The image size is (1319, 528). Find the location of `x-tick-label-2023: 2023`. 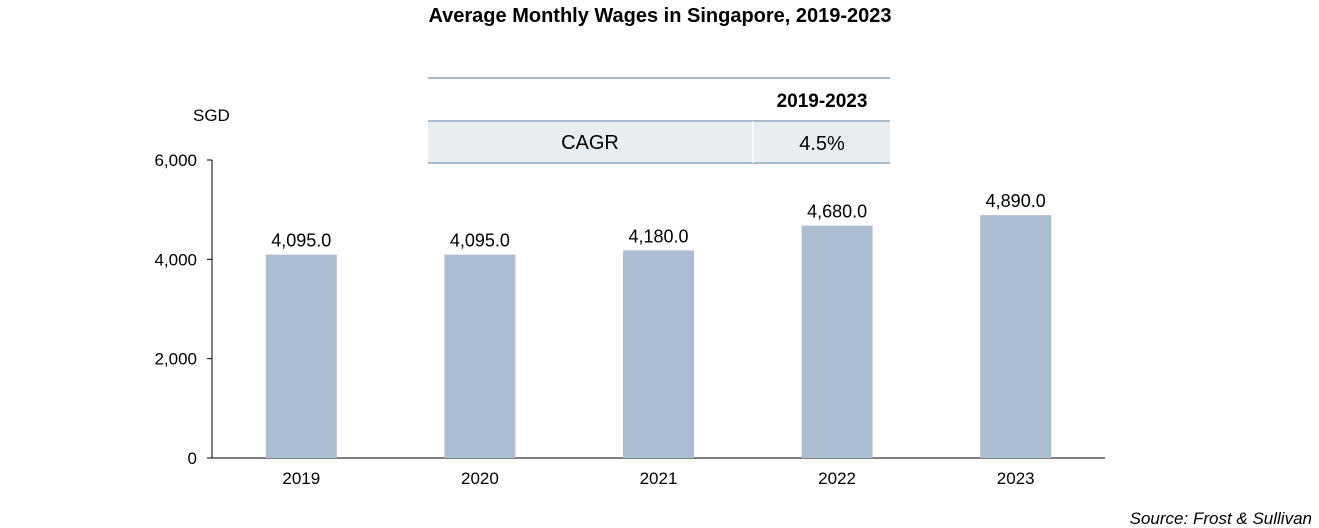

x-tick-label-2023: 2023 is located at coordinates (1016, 478).